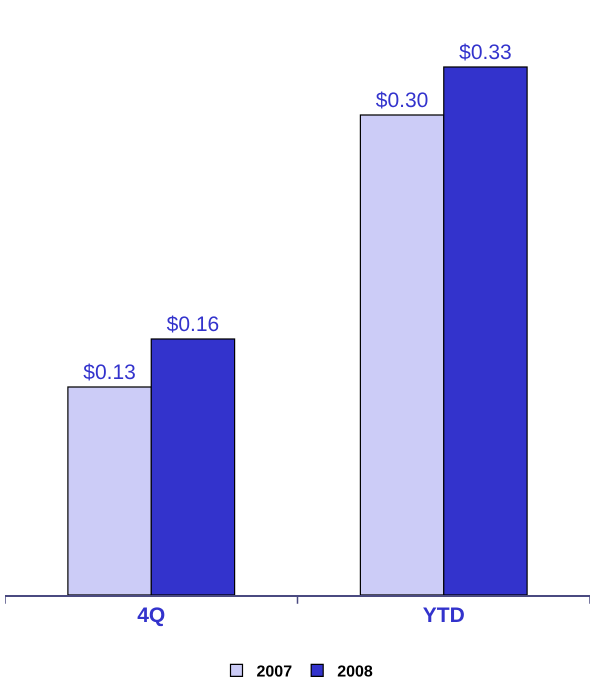  Describe the element at coordinates (443, 615) in the screenshot. I see `x-tick-label: YTD` at that location.